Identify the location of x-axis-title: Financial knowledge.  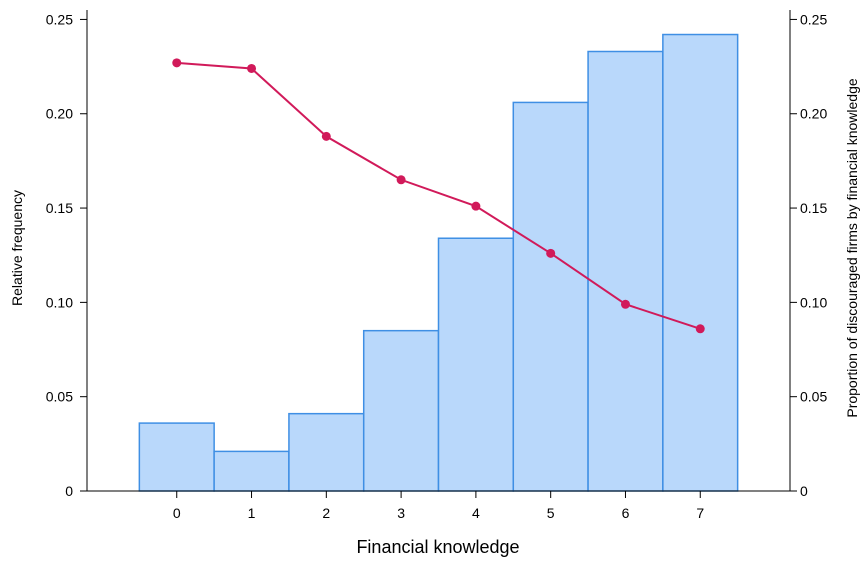
(437, 547).